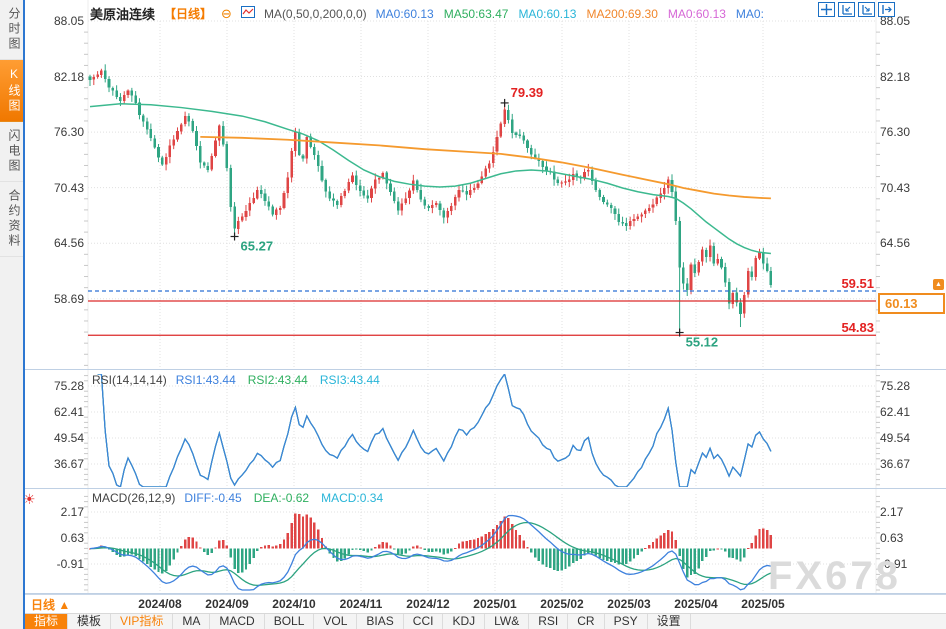 The image size is (946, 629). Describe the element at coordinates (464, 621) in the screenshot. I see `toolbar-item-KDJ: KDJ` at that location.